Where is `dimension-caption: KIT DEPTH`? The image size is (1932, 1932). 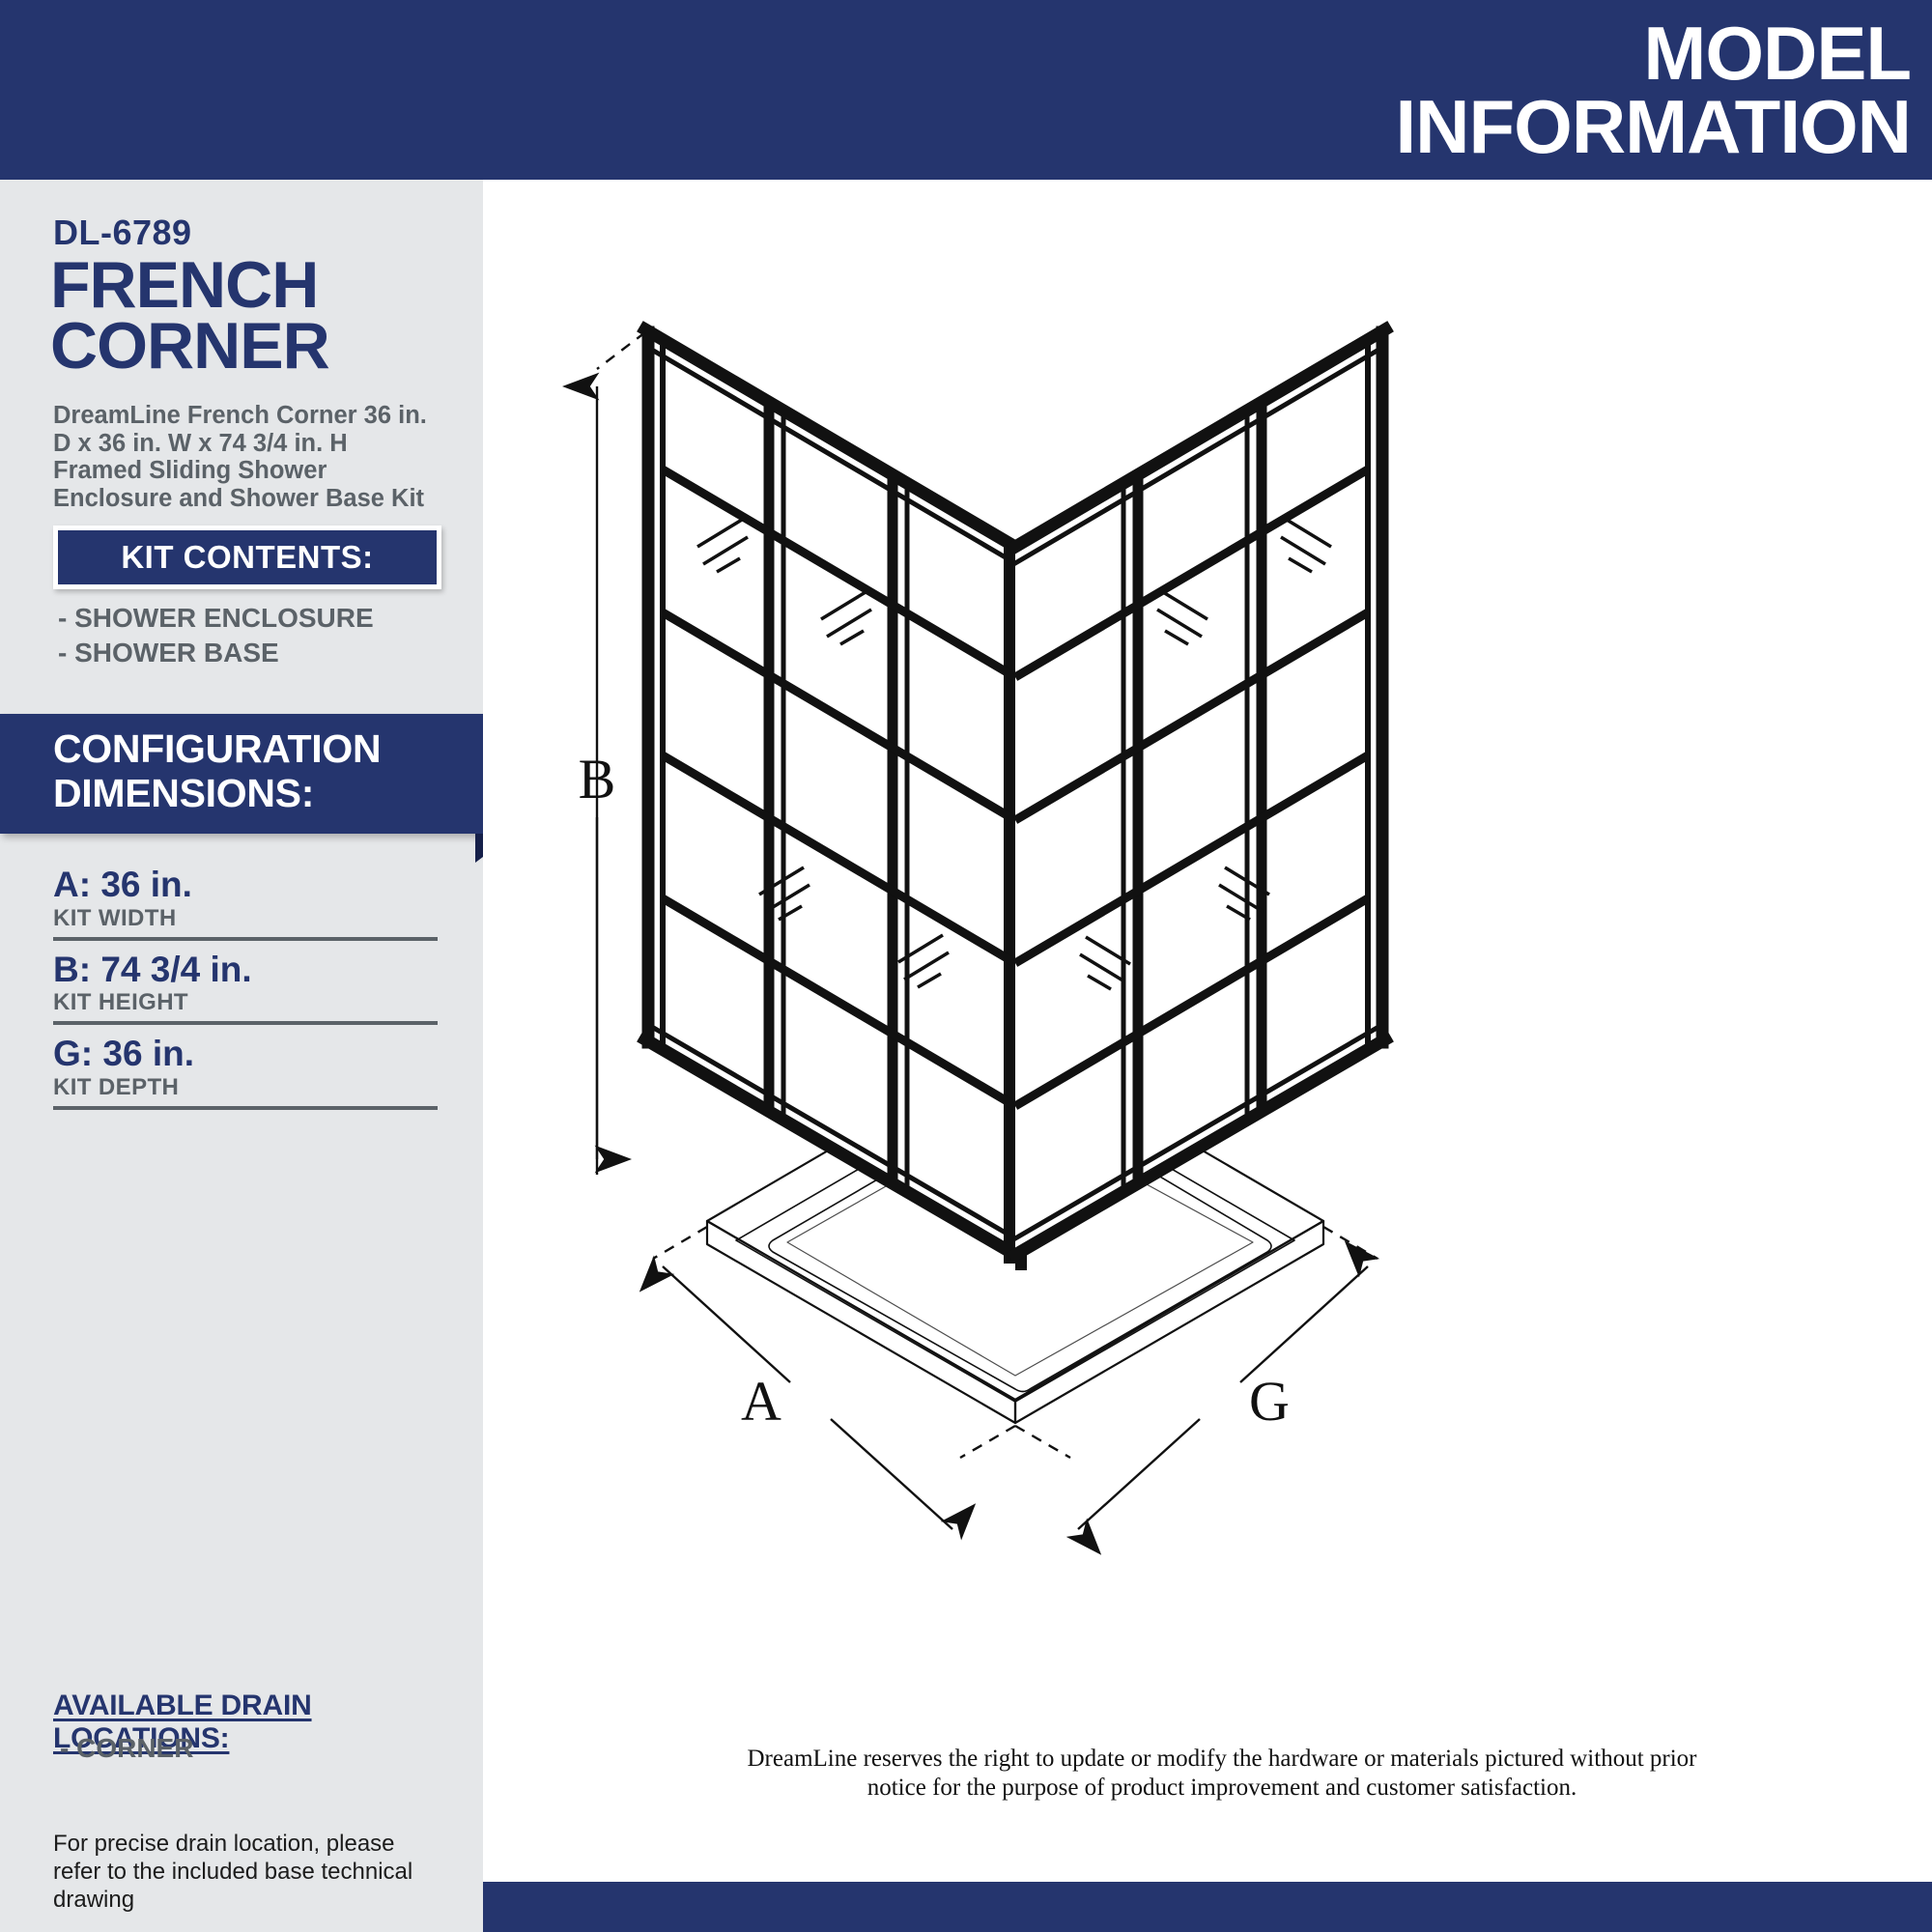 dimension-caption: KIT DEPTH is located at coordinates (116, 1087).